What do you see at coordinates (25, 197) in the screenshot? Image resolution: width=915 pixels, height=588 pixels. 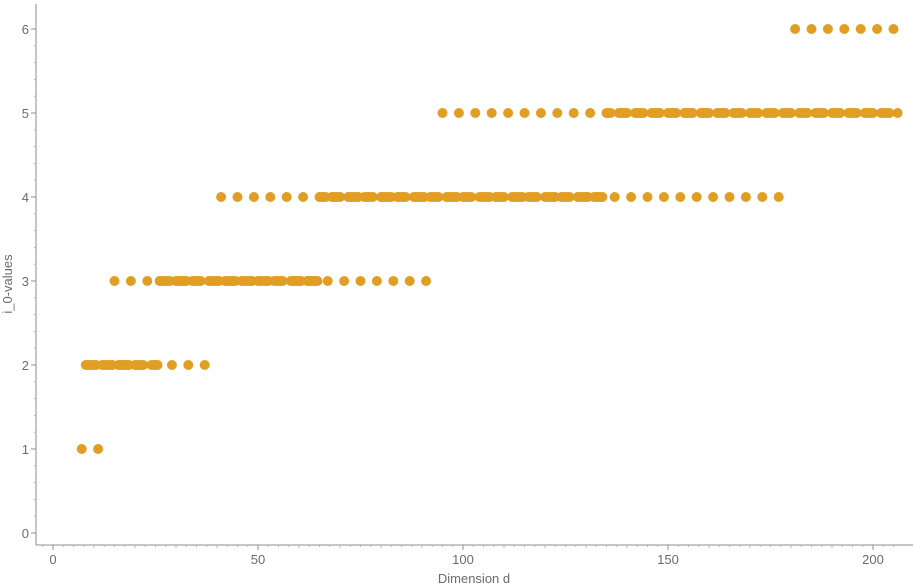 I see `y-tick-label: 4` at bounding box center [25, 197].